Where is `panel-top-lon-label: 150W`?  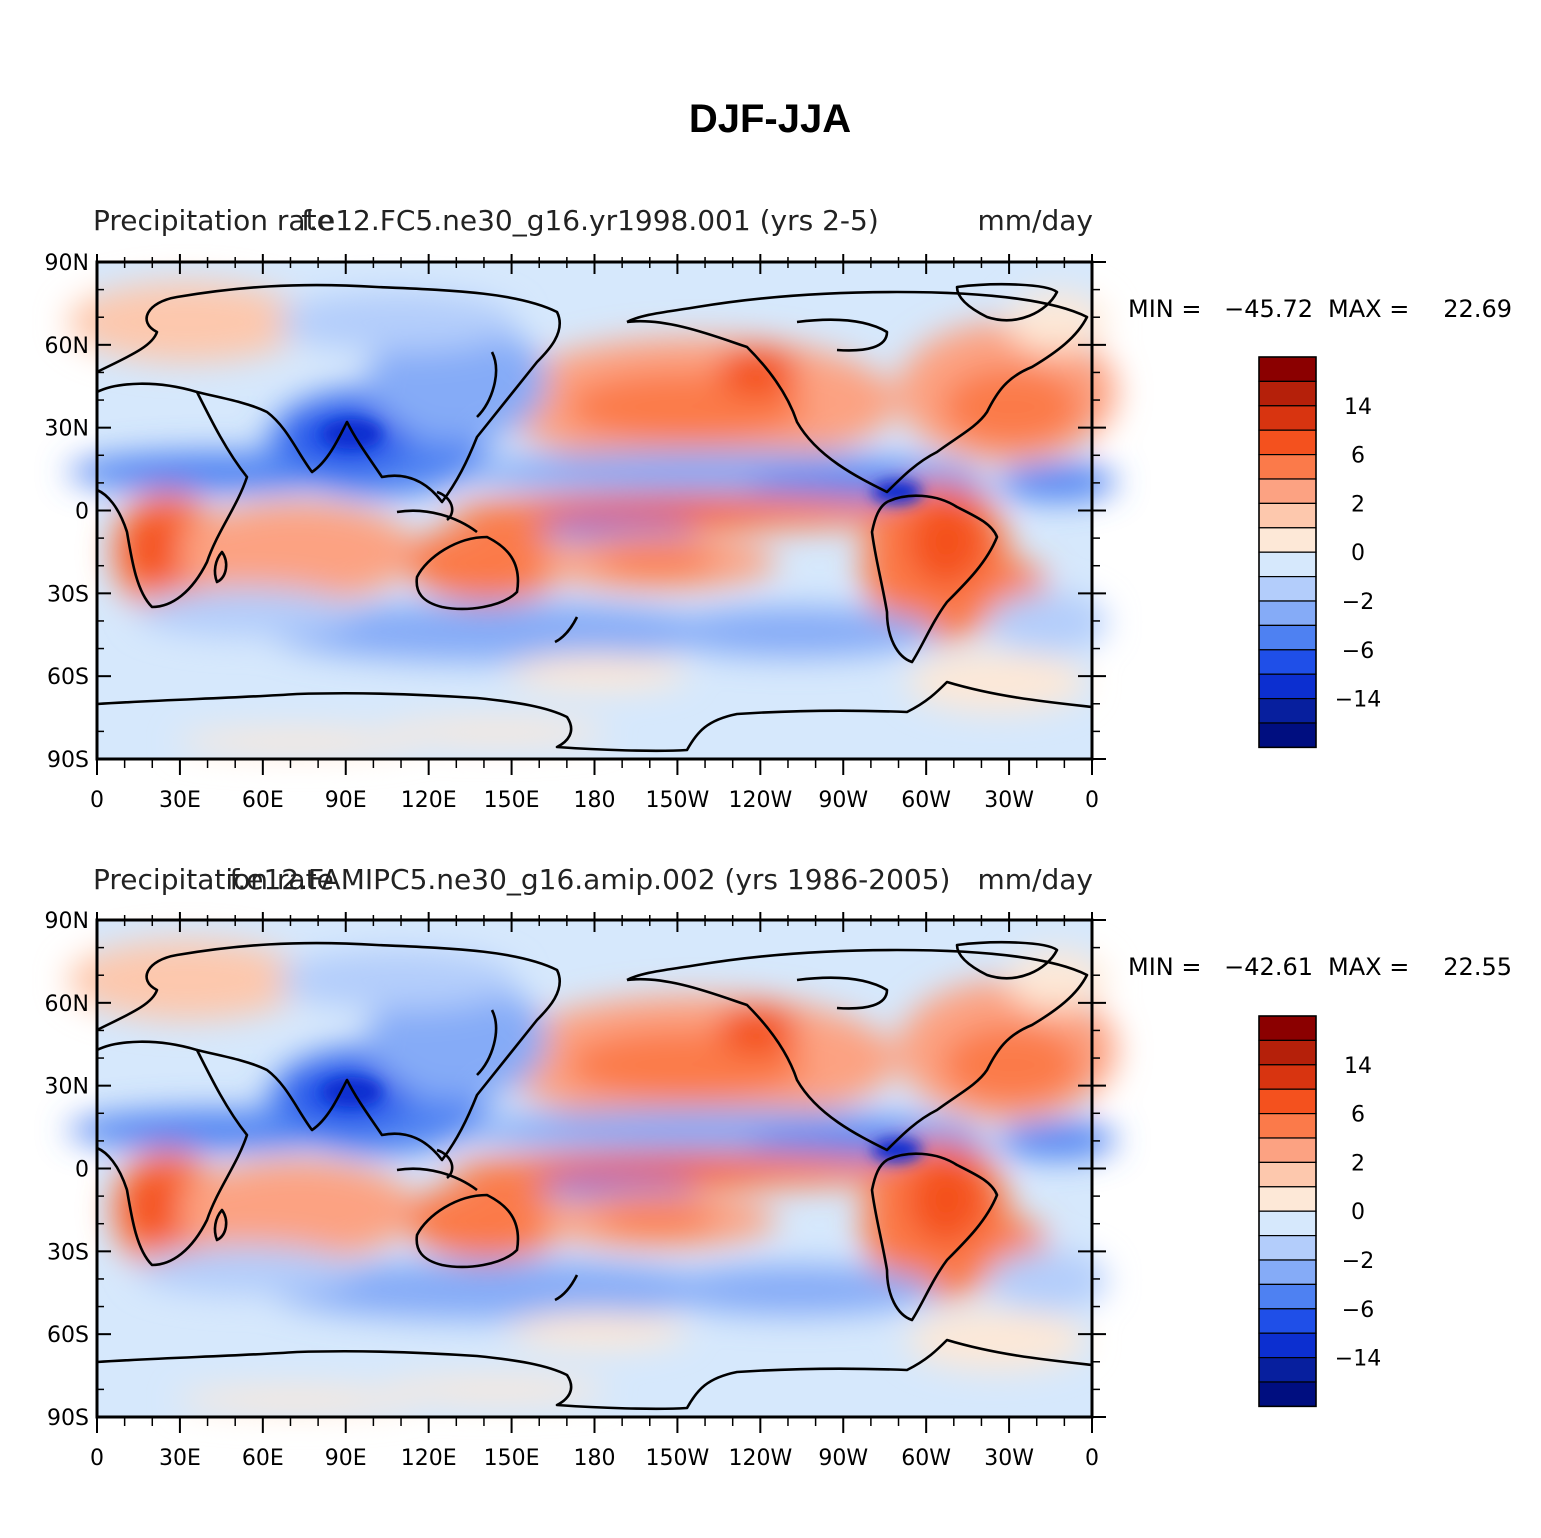
panel-top-lon-label: 150W is located at coordinates (678, 800).